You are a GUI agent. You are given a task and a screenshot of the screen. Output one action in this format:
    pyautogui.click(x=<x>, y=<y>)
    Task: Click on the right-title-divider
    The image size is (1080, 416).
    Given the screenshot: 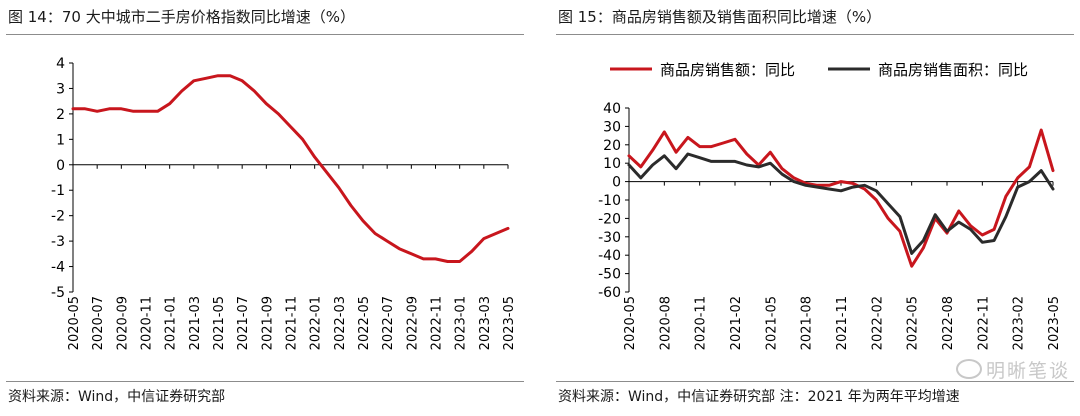 What is the action you would take?
    pyautogui.click(x=815, y=34)
    